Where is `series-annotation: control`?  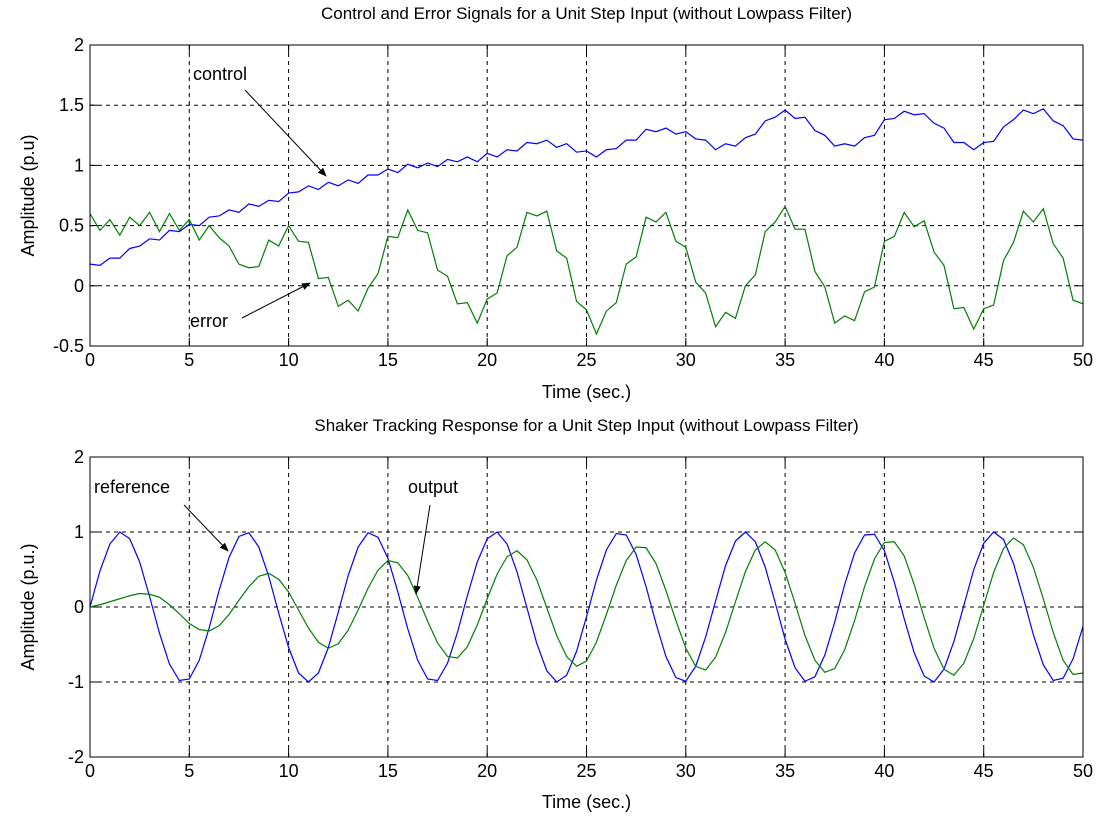 series-annotation: control is located at coordinates (220, 74).